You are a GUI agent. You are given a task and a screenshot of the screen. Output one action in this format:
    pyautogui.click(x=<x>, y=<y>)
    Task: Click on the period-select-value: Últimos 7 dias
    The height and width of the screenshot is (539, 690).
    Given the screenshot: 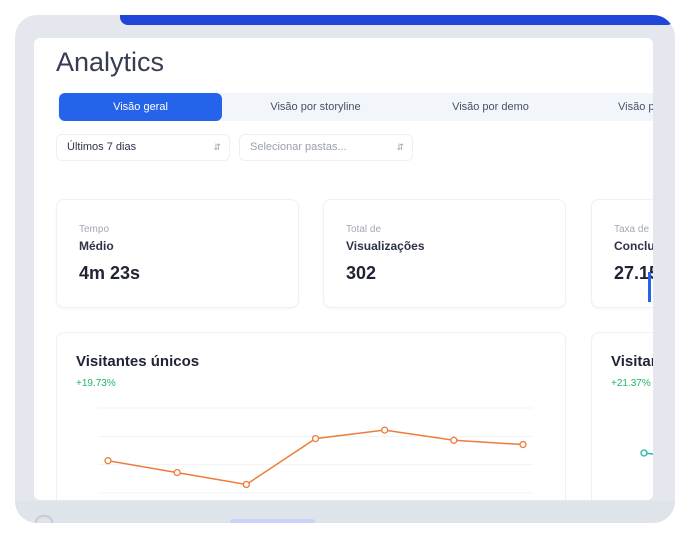 What is the action you would take?
    pyautogui.click(x=102, y=147)
    